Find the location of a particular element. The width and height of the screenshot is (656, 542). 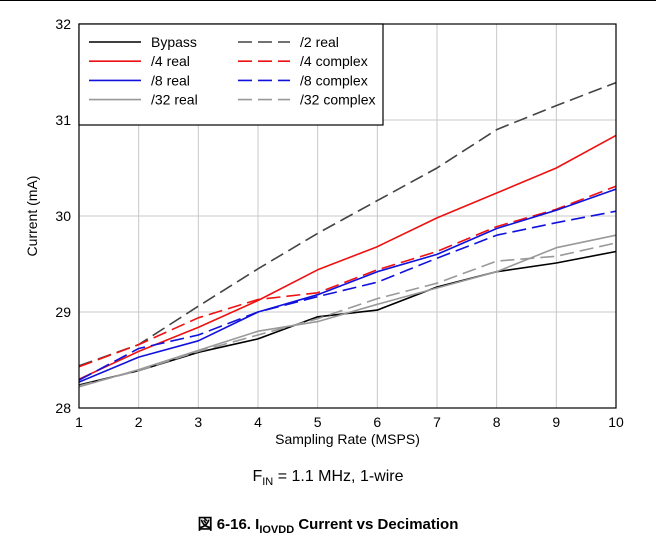

x-tick-label: 1 is located at coordinates (79, 422).